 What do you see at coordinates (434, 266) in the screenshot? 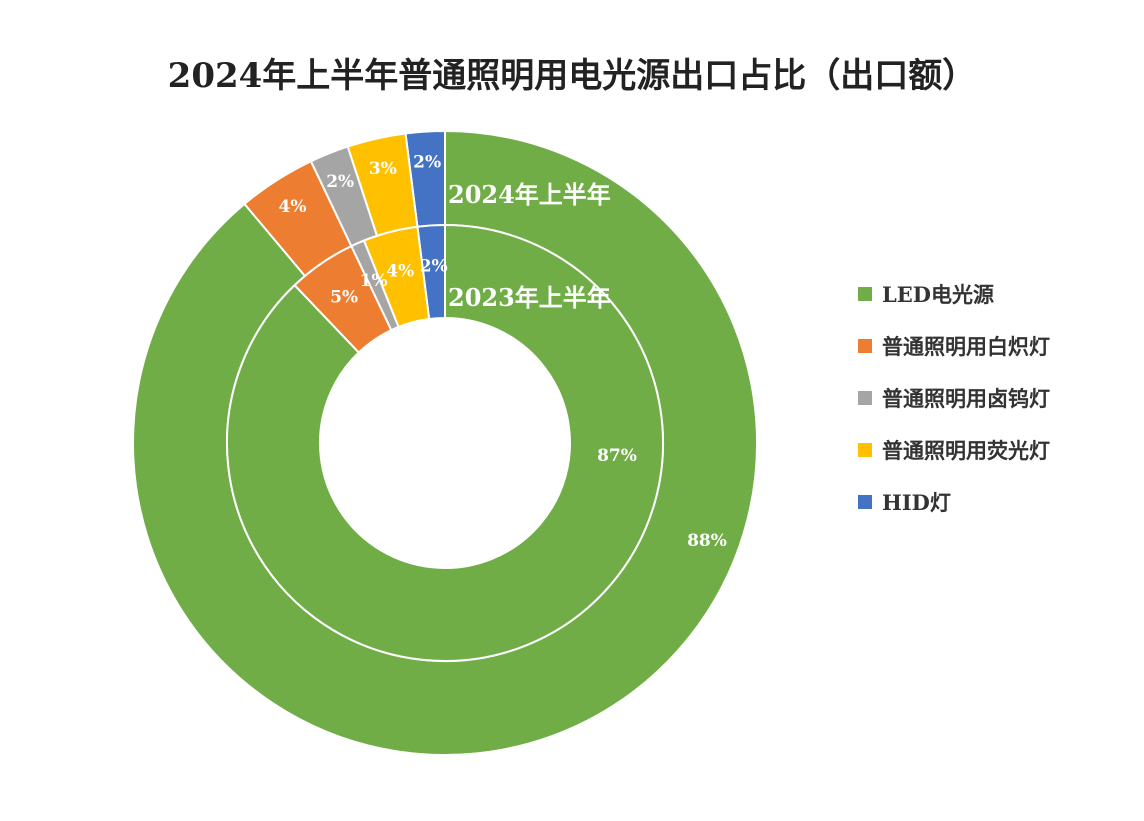
I see `inner-label-4: 2%` at bounding box center [434, 266].